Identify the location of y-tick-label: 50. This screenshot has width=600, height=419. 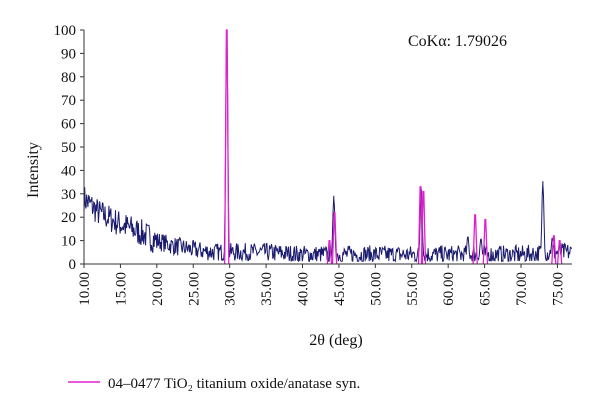
(68, 148).